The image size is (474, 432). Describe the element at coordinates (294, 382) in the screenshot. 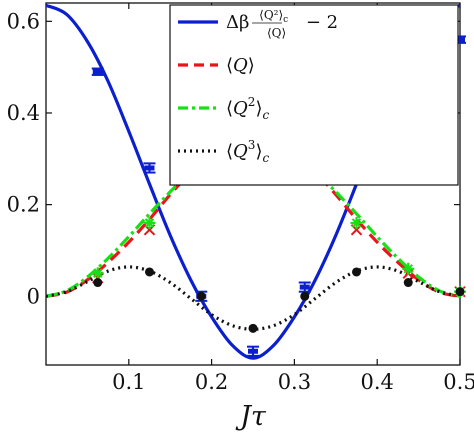

I see `x-tick-label: 0.3` at that location.